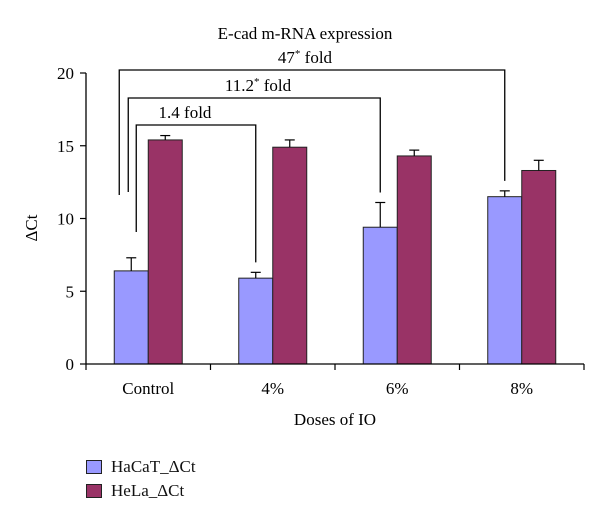 Image resolution: width=600 pixels, height=522 pixels. I want to click on legend-item-hacat: HaCaT_ΔCt, so click(141, 467).